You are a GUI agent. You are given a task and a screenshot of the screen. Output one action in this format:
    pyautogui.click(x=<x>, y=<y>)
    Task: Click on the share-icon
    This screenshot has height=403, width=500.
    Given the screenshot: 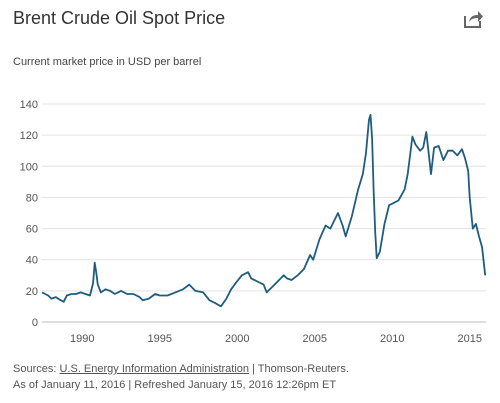 What is the action you would take?
    pyautogui.click(x=474, y=19)
    